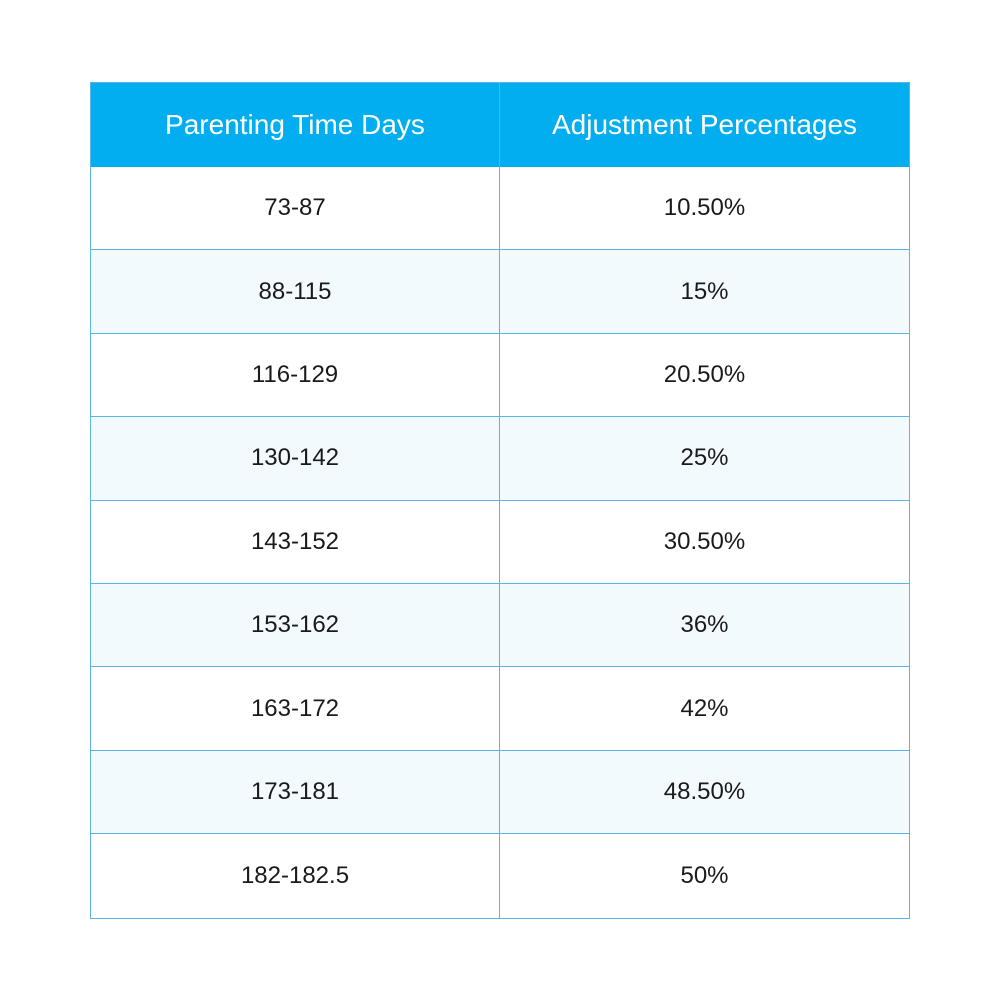 This screenshot has width=1000, height=1000. Describe the element at coordinates (295, 125) in the screenshot. I see `header-parenting-time-days: Parenting Time Days` at that location.